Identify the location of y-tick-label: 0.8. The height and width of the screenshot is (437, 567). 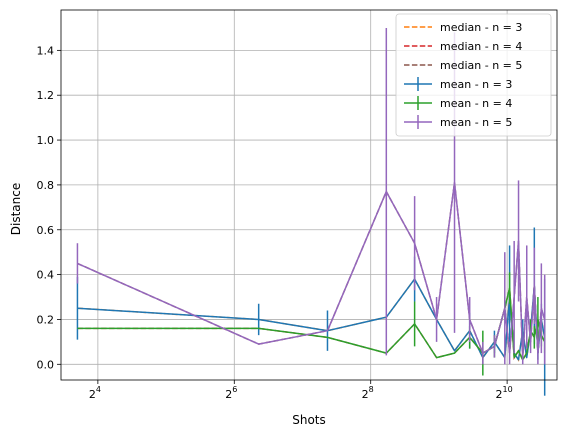
(46, 185).